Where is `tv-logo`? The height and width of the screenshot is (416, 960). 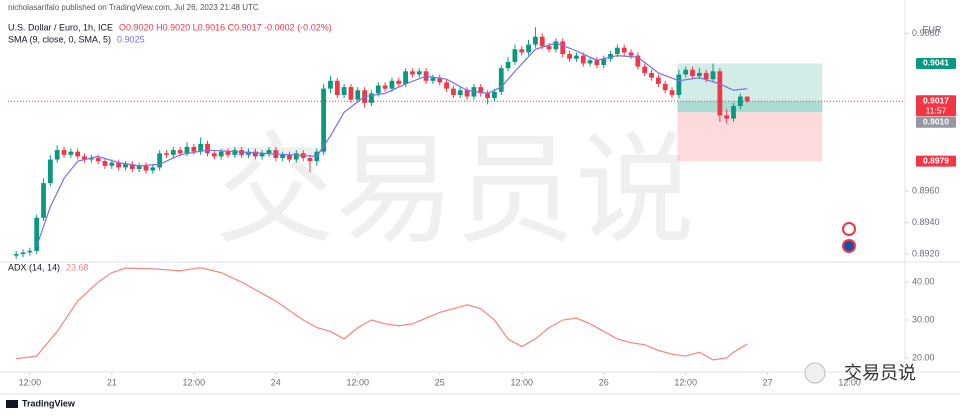
tv-logo is located at coordinates (12, 404).